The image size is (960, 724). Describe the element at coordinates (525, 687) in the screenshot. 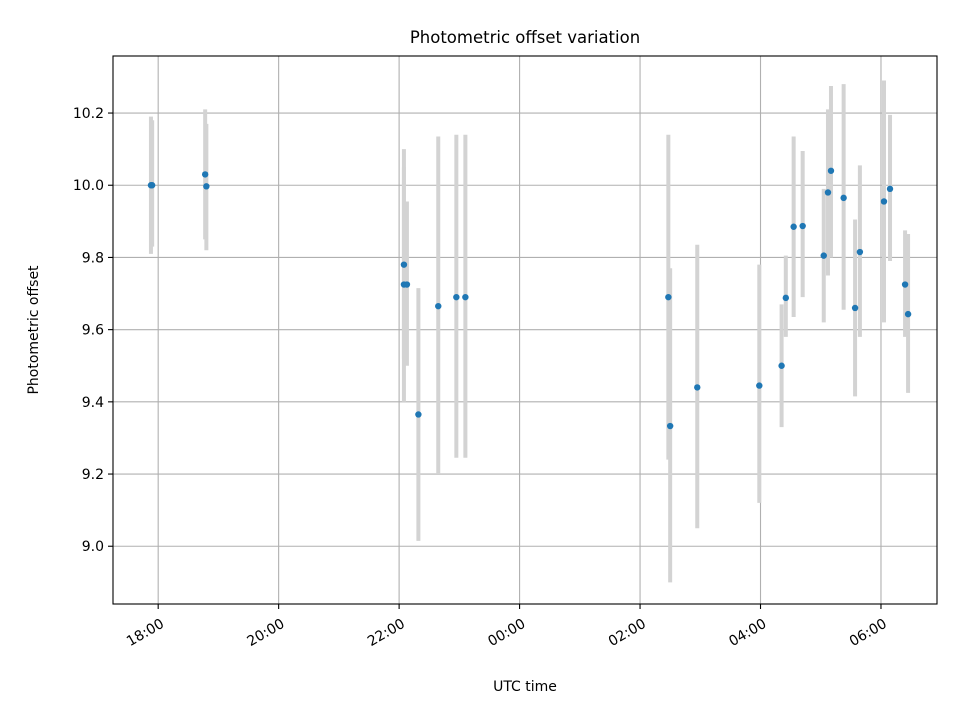

I see `x-axis-label: UTC time` at that location.